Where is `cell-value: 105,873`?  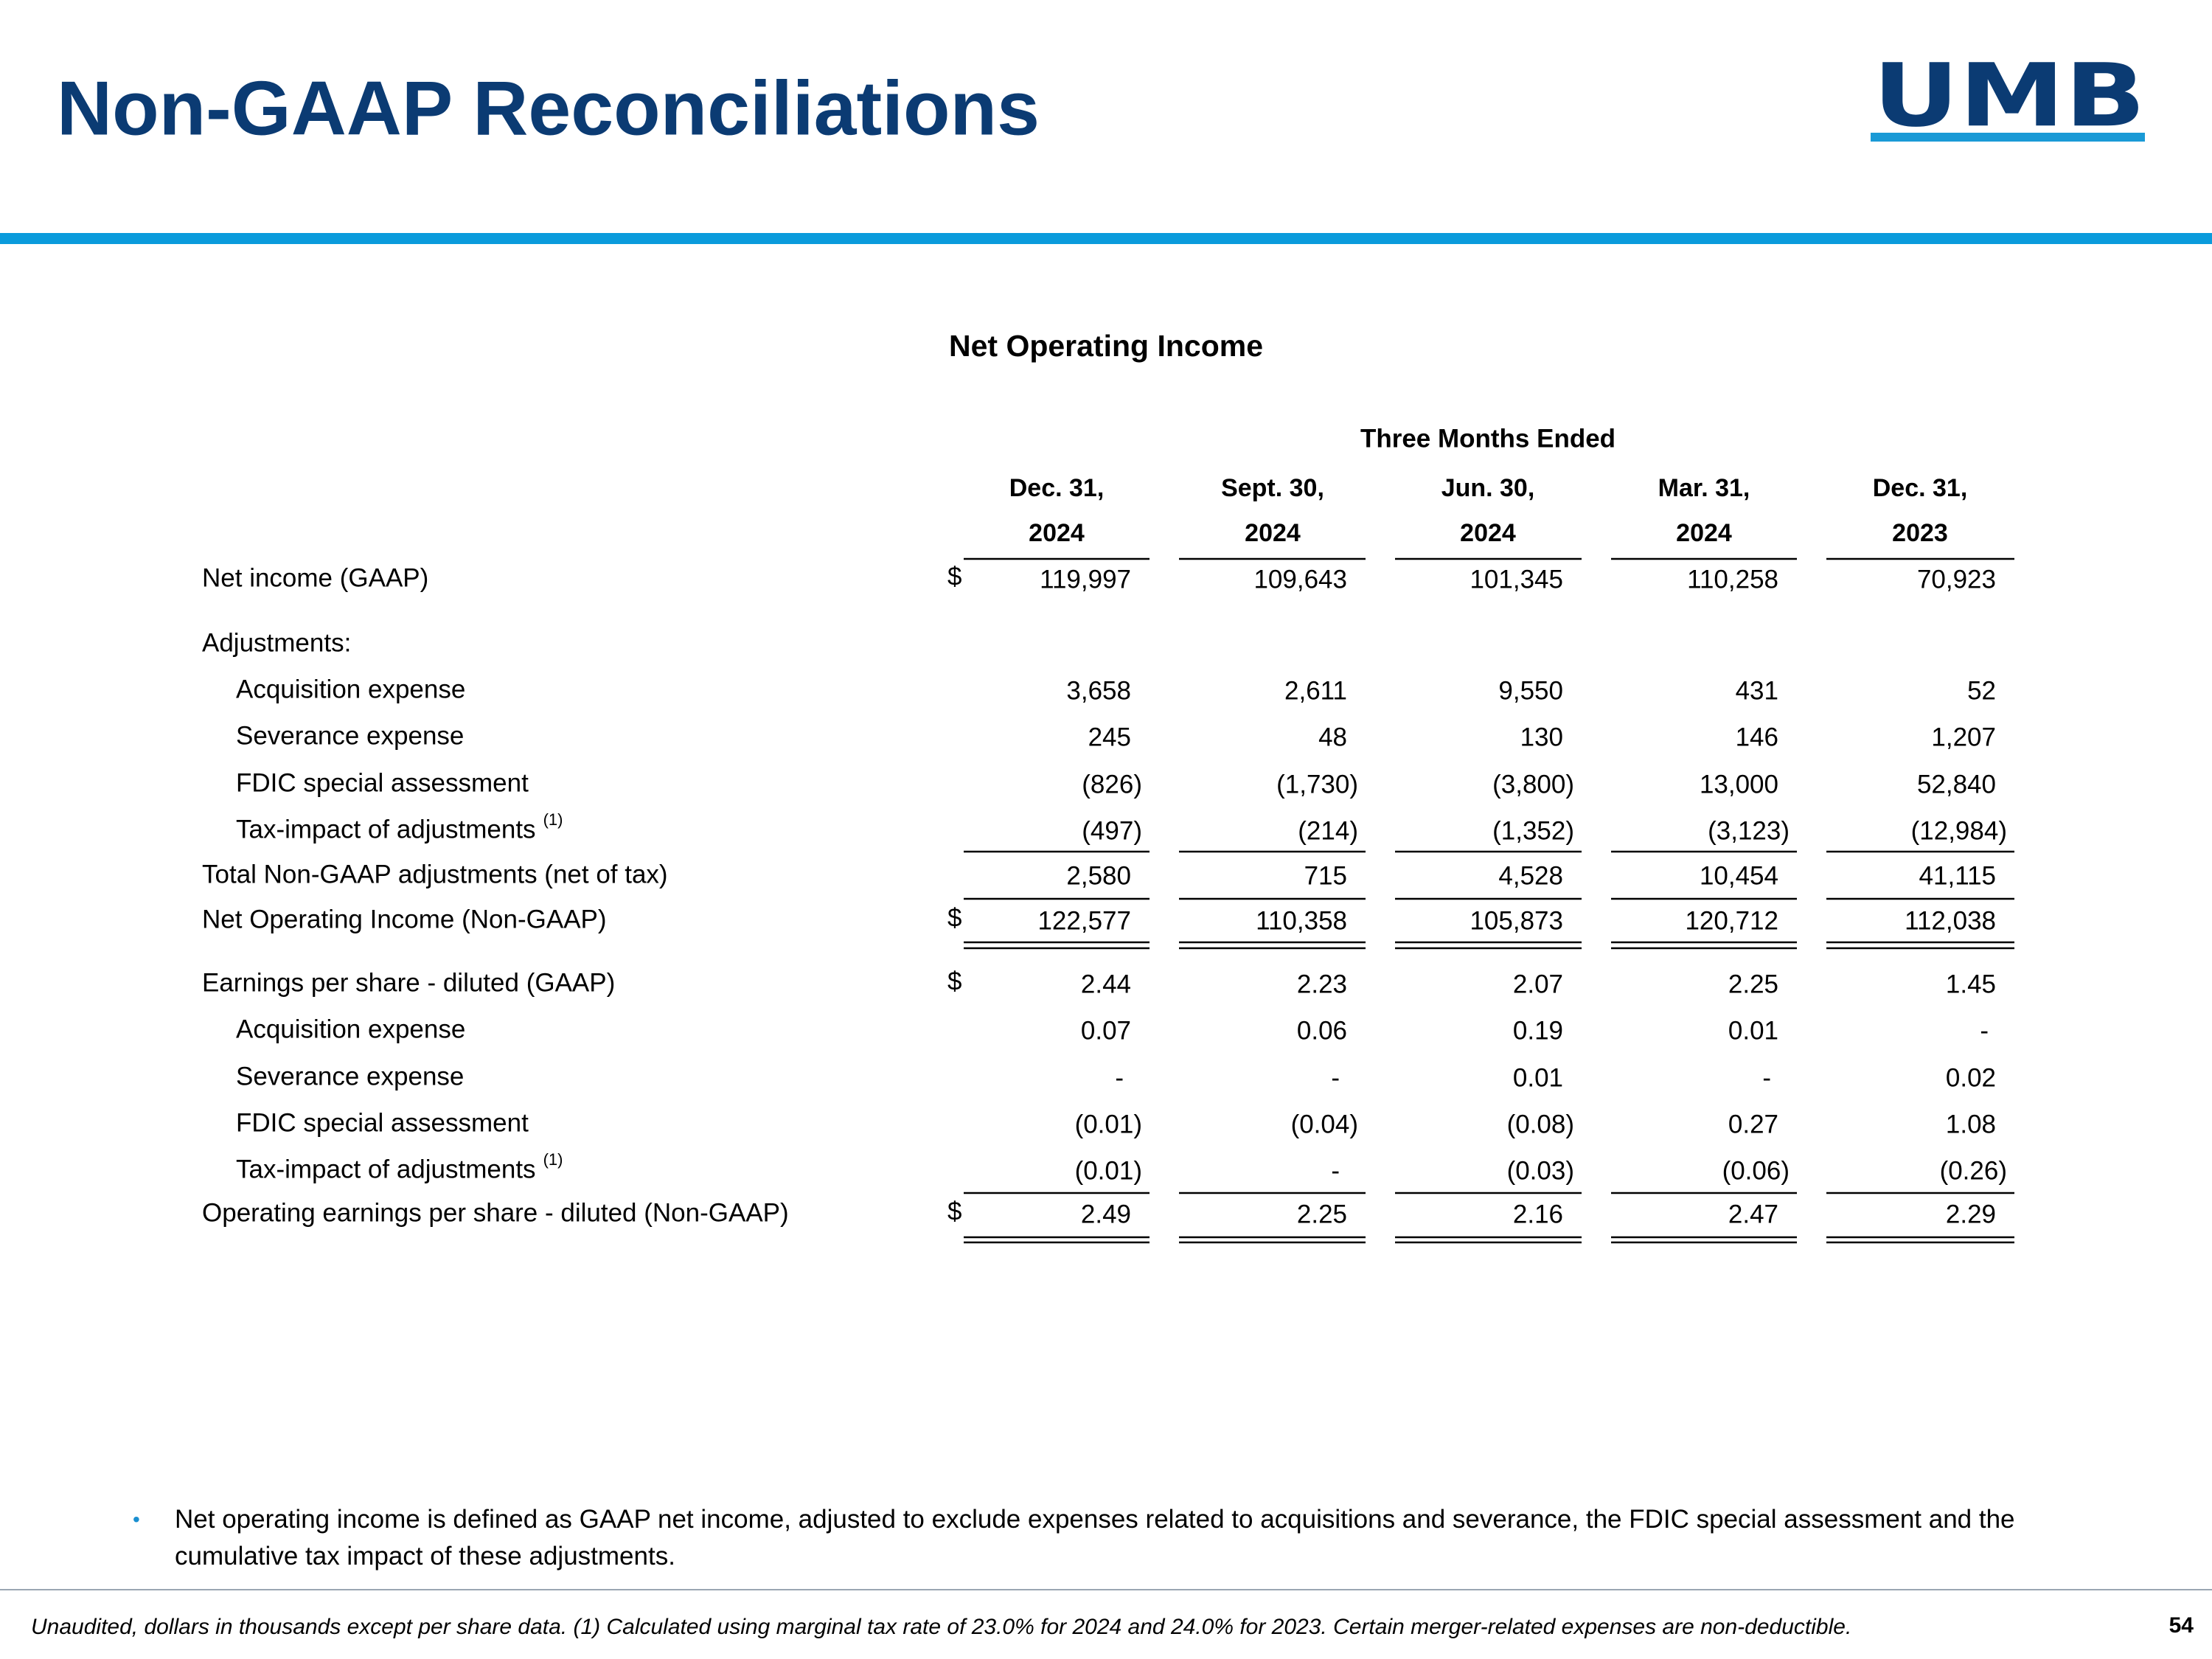 cell-value: 105,873 is located at coordinates (1516, 920).